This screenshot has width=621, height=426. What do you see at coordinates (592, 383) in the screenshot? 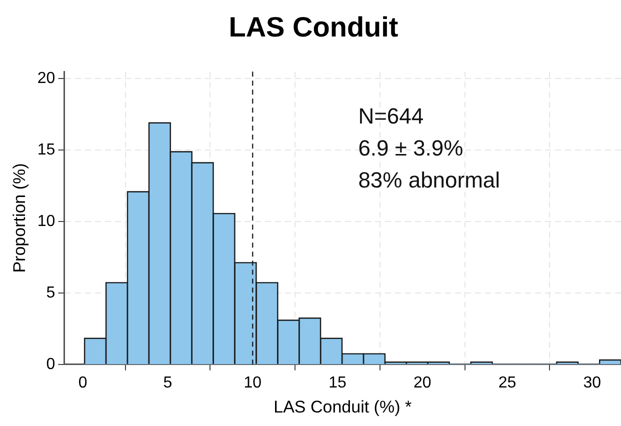
I see `x-tick-label: 30` at bounding box center [592, 383].